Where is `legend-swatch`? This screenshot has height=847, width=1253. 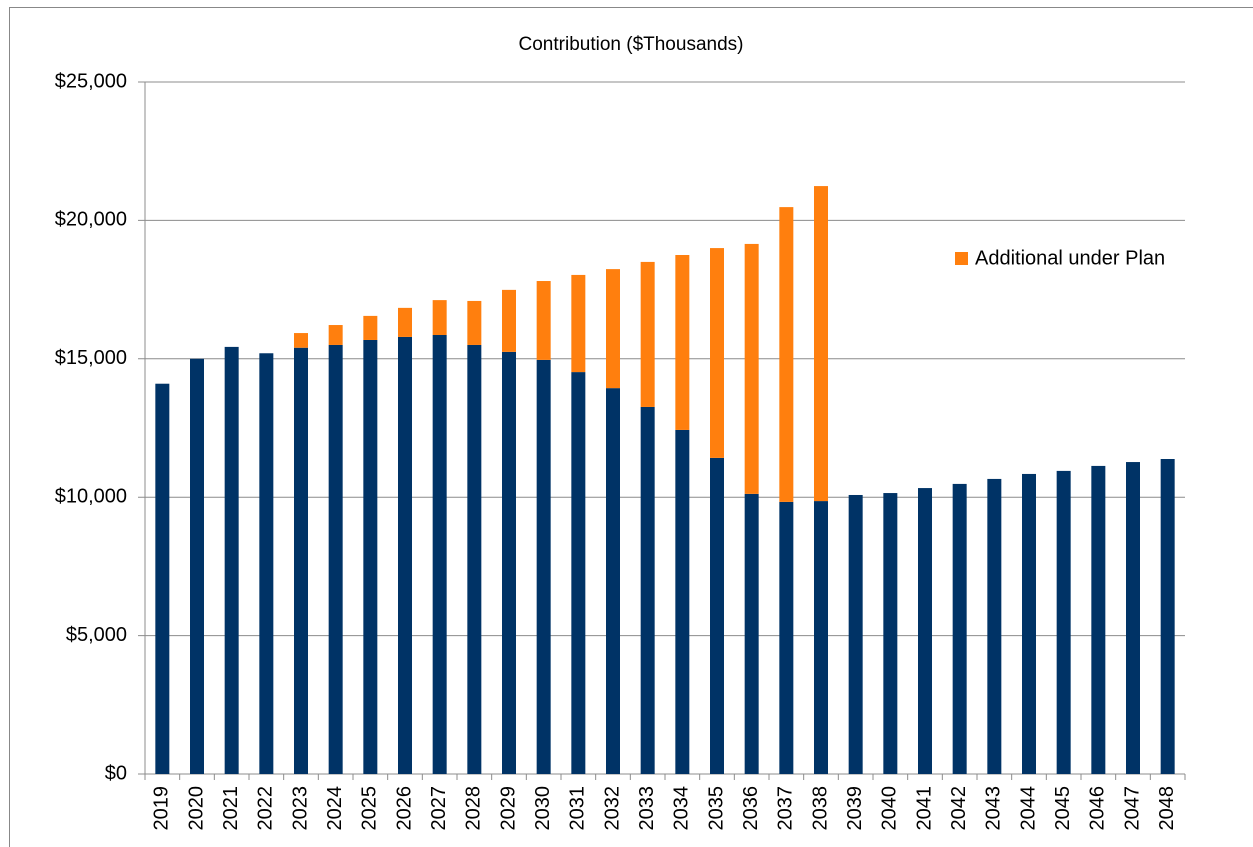 legend-swatch is located at coordinates (961, 258).